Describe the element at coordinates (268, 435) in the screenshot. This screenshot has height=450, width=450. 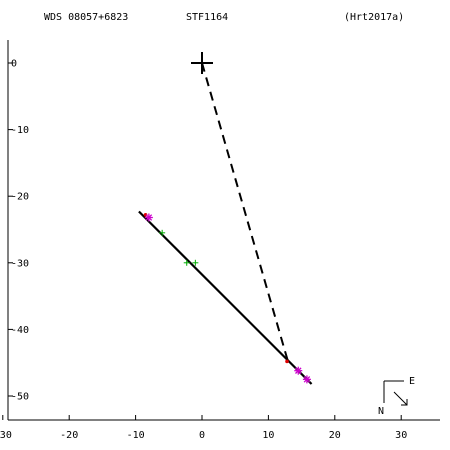
I see `x-tick-label: 10` at that location.